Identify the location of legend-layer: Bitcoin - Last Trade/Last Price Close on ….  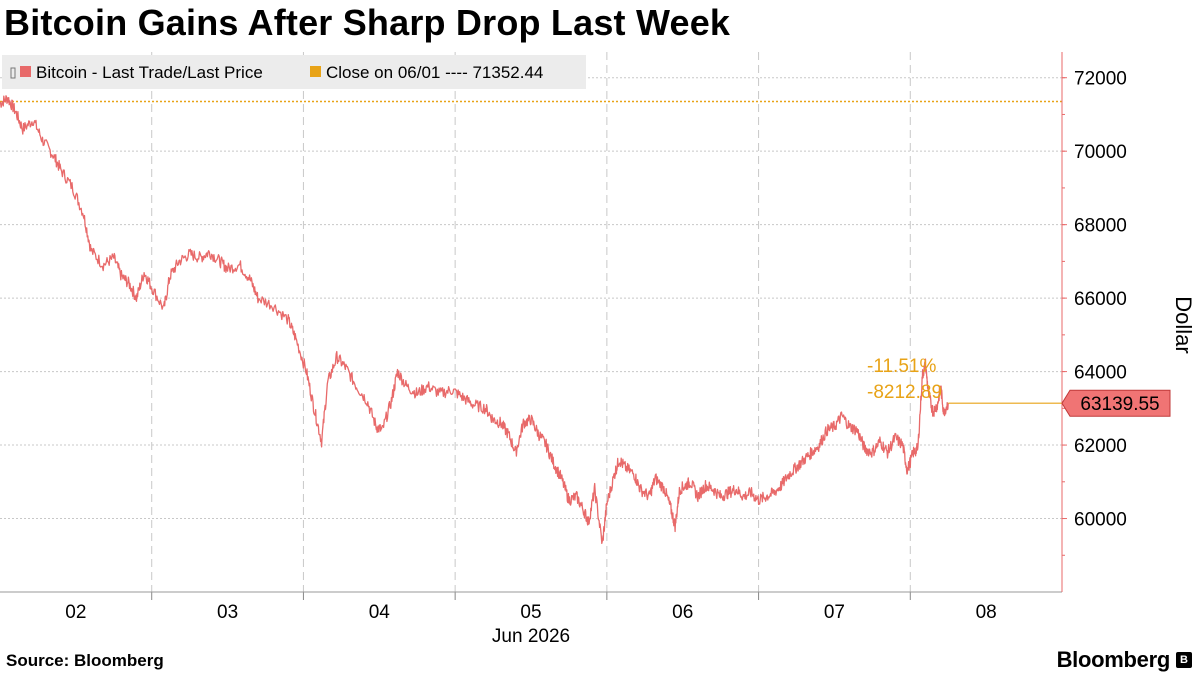
(294, 72).